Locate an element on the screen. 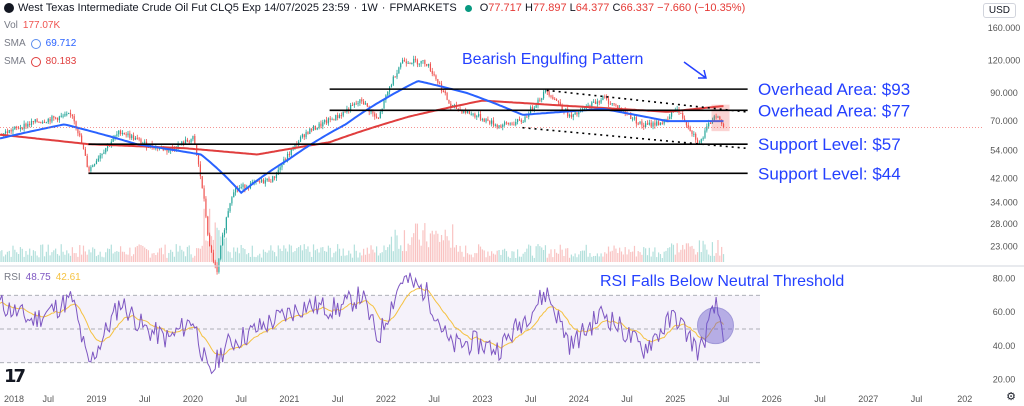 This screenshot has height=406, width=1024. currency-selector: USD is located at coordinates (999, 10).